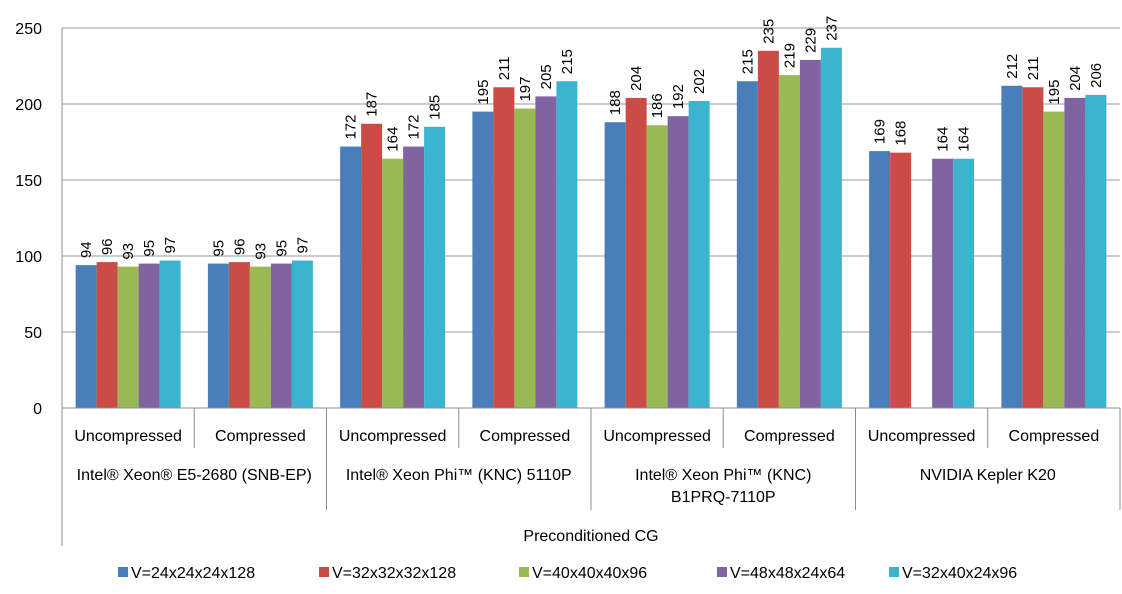 This screenshot has width=1122, height=594. Describe the element at coordinates (810, 40) in the screenshot. I see `data-label: 229` at that location.